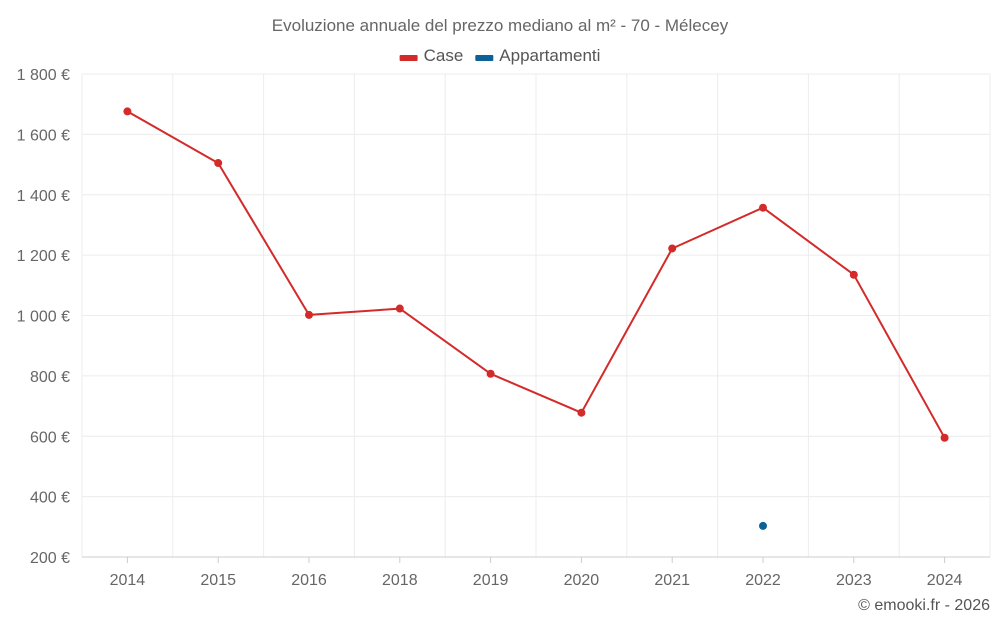  What do you see at coordinates (763, 580) in the screenshot?
I see `x-tick-label: 2022` at bounding box center [763, 580].